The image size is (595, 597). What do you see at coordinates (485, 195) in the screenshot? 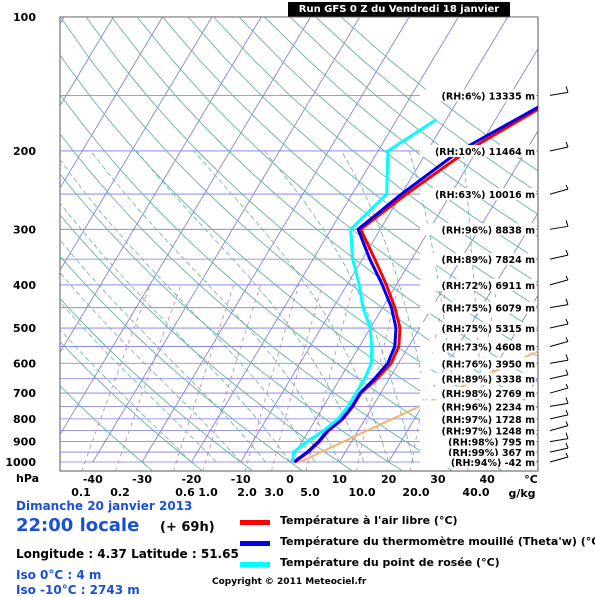
I see `level-label: (RH:63%) 10016 m` at bounding box center [485, 195].